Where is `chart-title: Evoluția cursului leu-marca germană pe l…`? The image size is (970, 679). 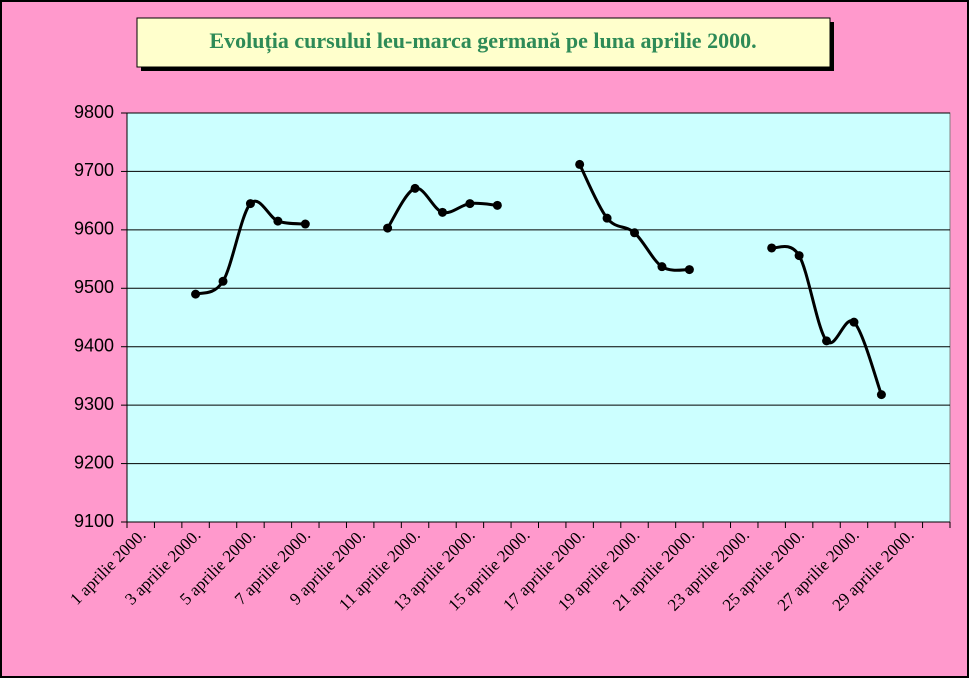 chart-title: Evoluția cursului leu-marca germană pe l… is located at coordinates (482, 41).